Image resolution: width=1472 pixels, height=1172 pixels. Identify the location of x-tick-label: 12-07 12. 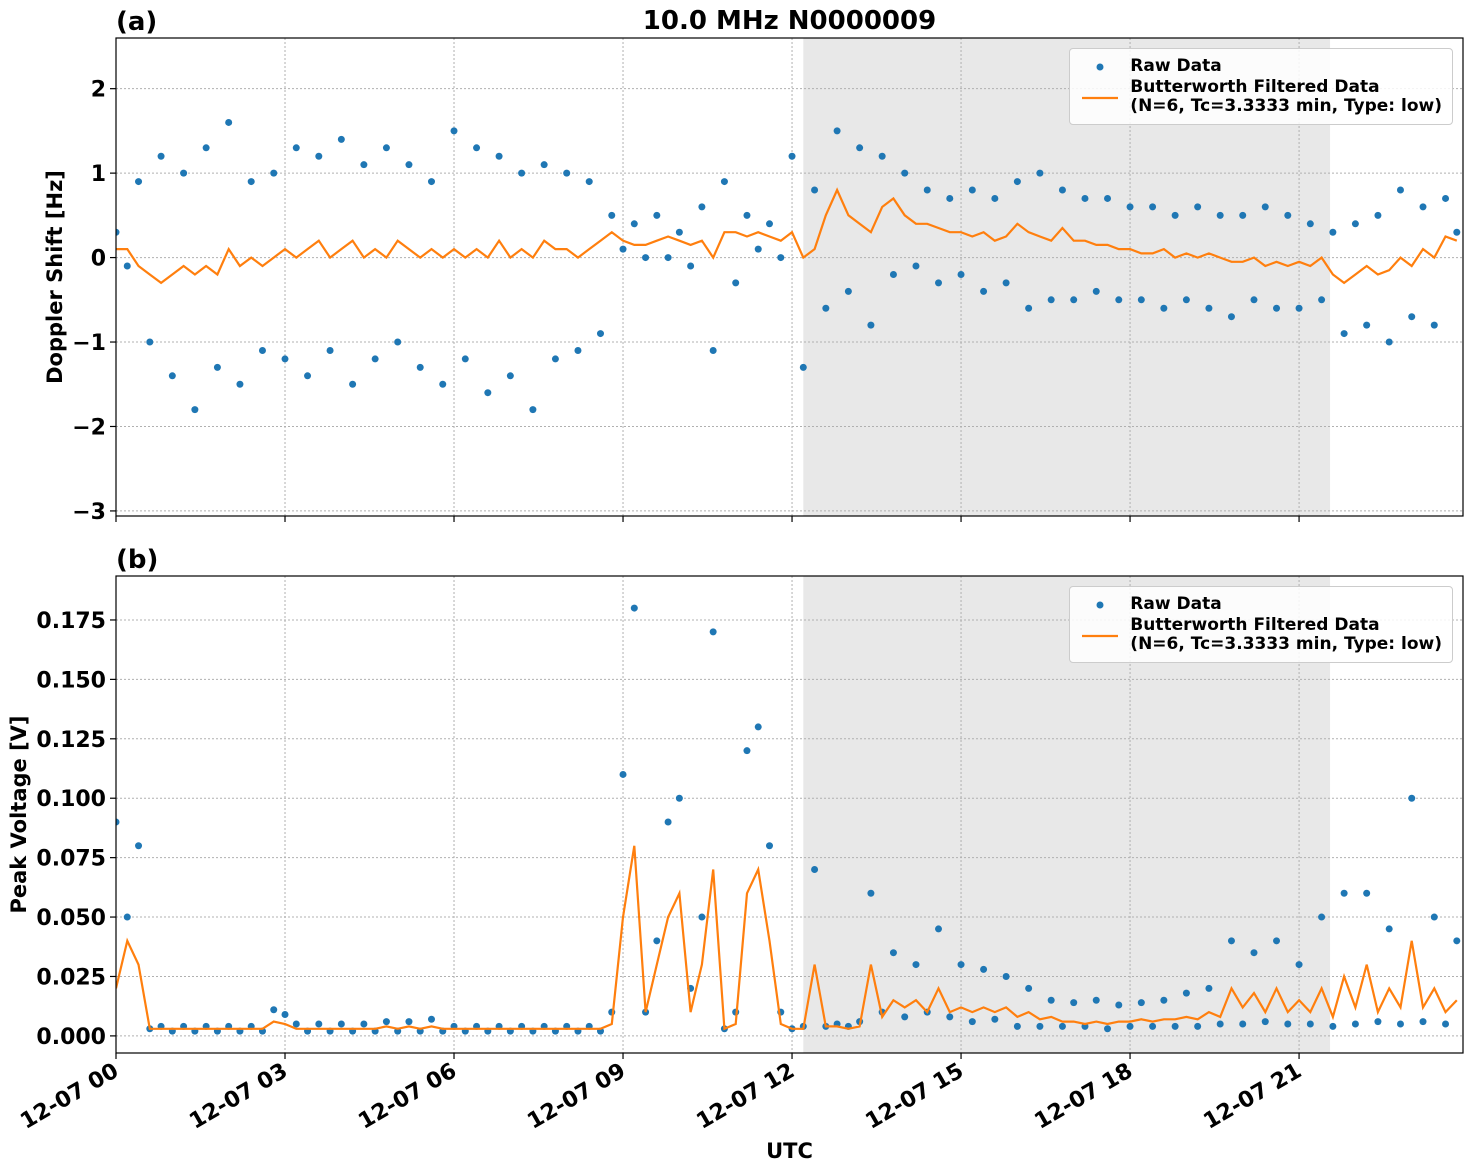
(745, 1097).